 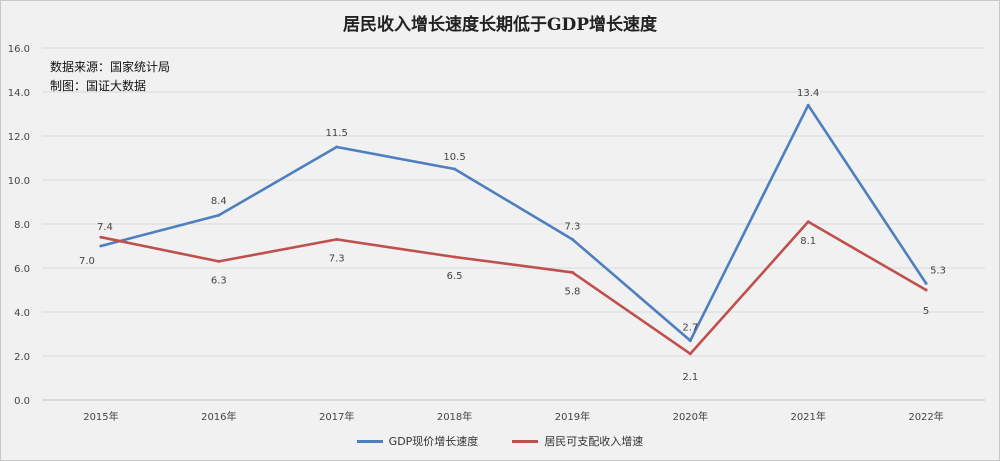 I want to click on legend: GDP现价增长速度 居民可支配收入增速, so click(x=500, y=441).